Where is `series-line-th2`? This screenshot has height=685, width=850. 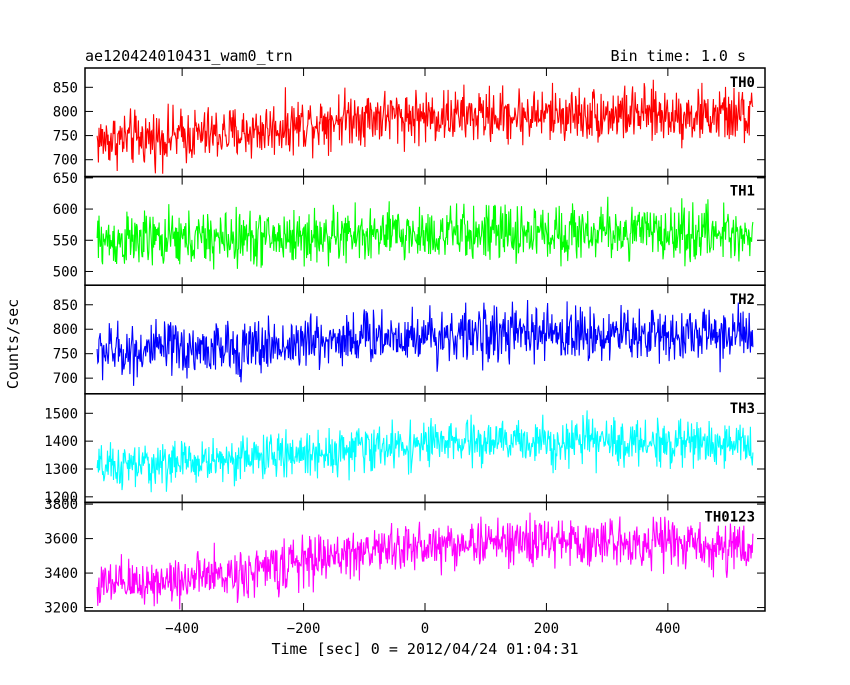 series-line-th2 is located at coordinates (425, 342).